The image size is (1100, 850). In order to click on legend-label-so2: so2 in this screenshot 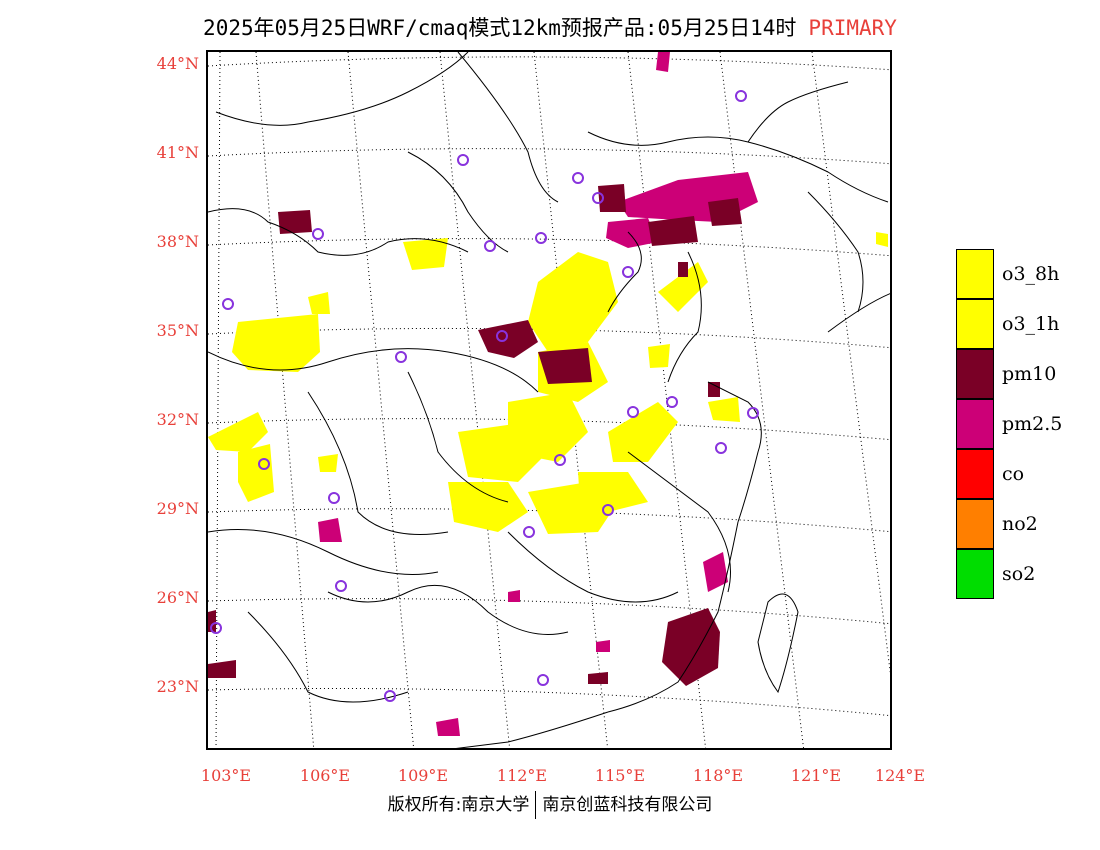, I will do `click(1019, 574)`.